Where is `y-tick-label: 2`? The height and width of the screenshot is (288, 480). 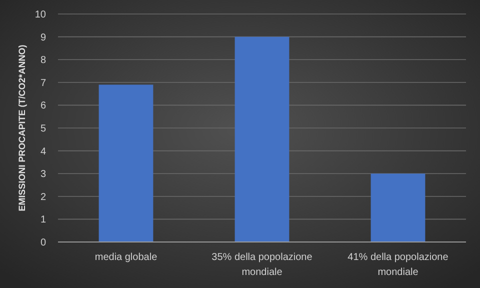 y-tick-label: 2 is located at coordinates (43, 197).